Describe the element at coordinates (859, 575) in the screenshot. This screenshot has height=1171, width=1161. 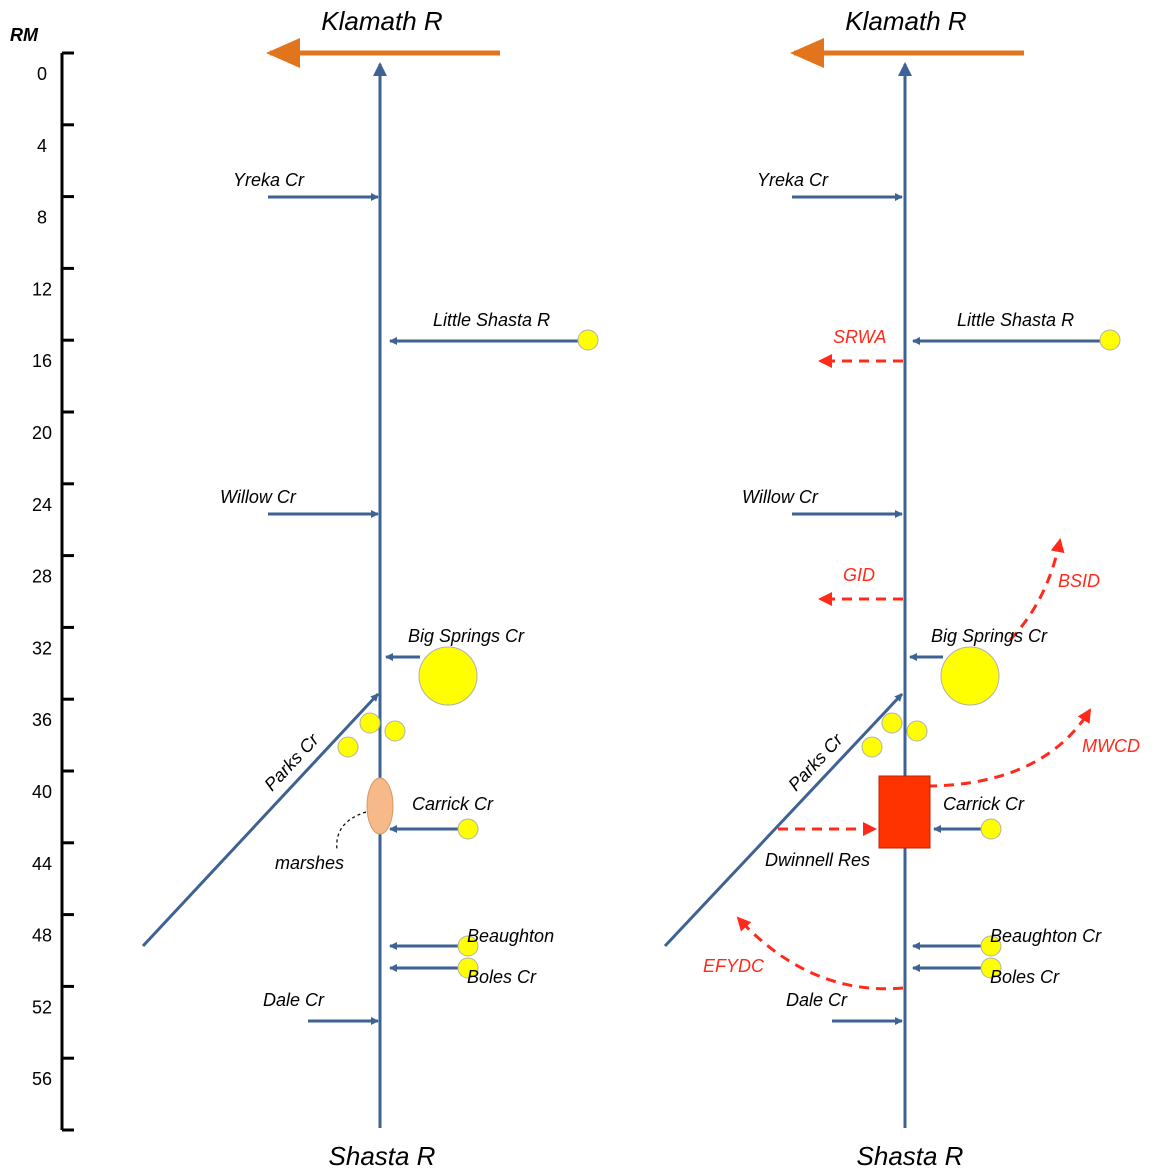
I see `gid-label: GID` at that location.